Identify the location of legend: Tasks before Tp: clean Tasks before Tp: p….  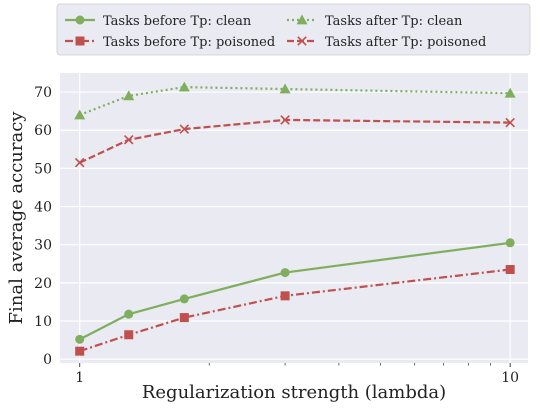
(293, 29).